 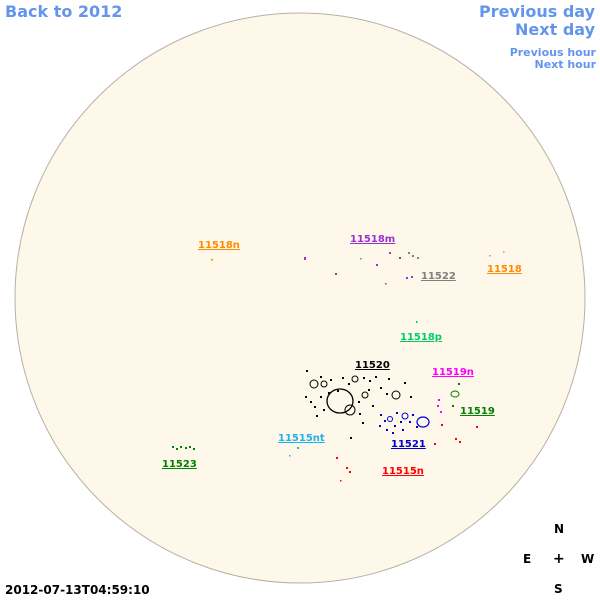 I want to click on region-label: 11515nt, so click(x=301, y=438).